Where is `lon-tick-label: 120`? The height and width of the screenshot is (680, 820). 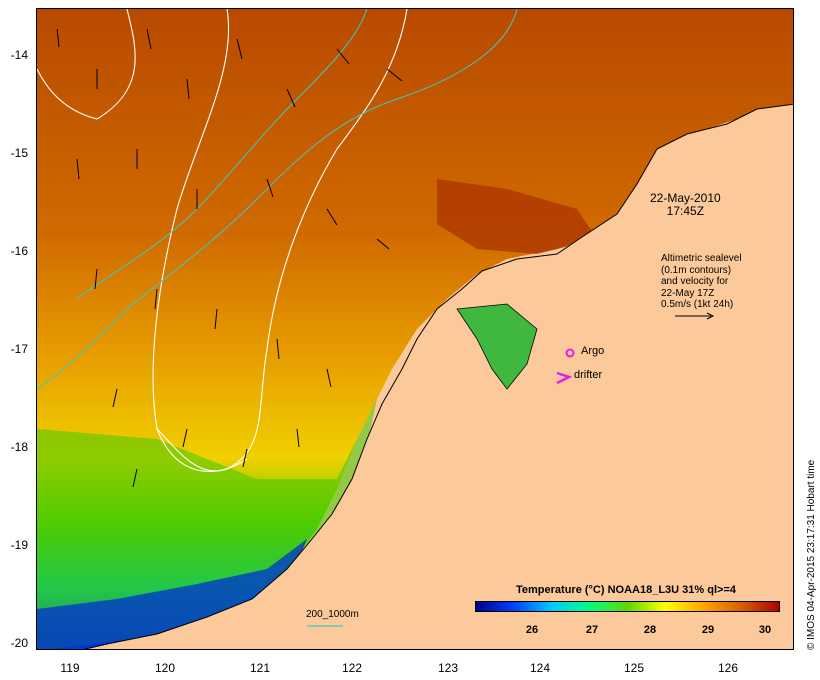 lon-tick-label: 120 is located at coordinates (165, 668).